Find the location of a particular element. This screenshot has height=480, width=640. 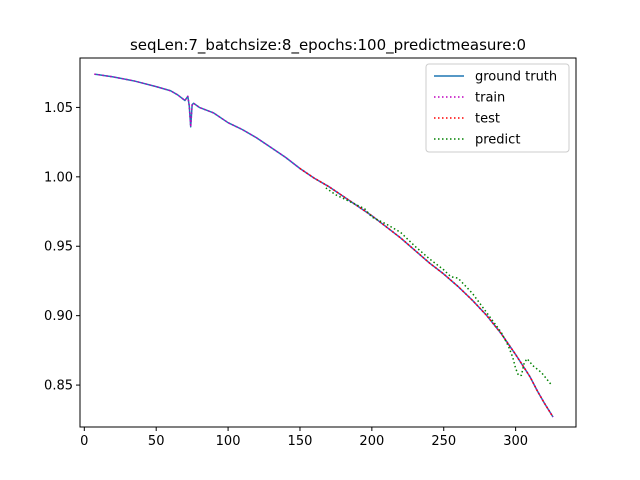

x-tick-label: 150 is located at coordinates (300, 441).